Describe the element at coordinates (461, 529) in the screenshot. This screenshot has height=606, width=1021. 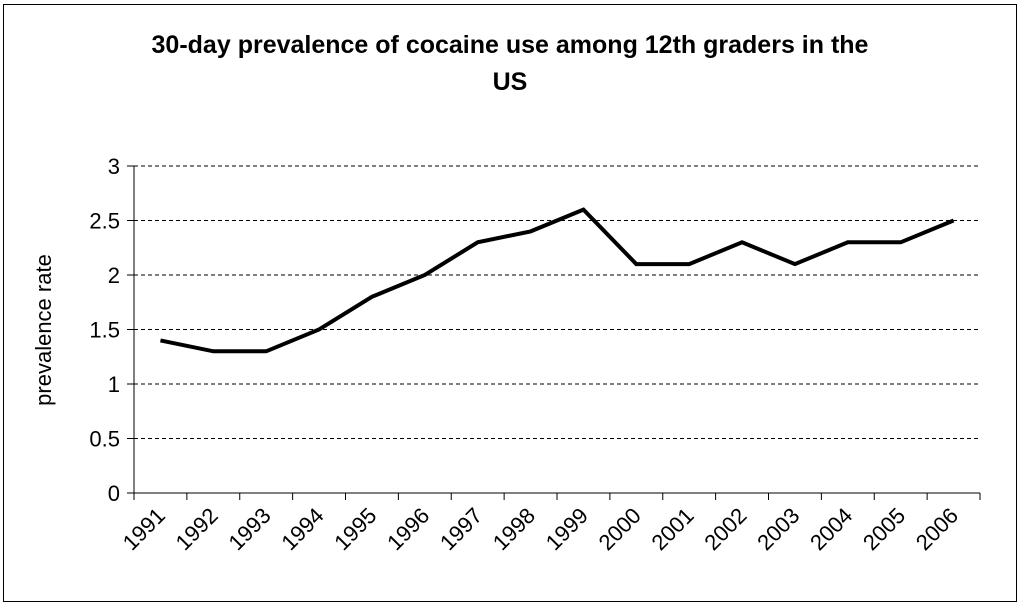
I see `x-tick-label: 1997` at that location.